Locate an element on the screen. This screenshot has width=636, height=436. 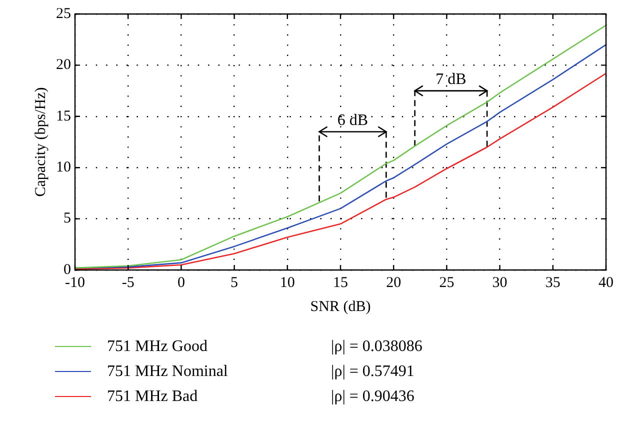
y-tick-label: 10 is located at coordinates (63, 168).